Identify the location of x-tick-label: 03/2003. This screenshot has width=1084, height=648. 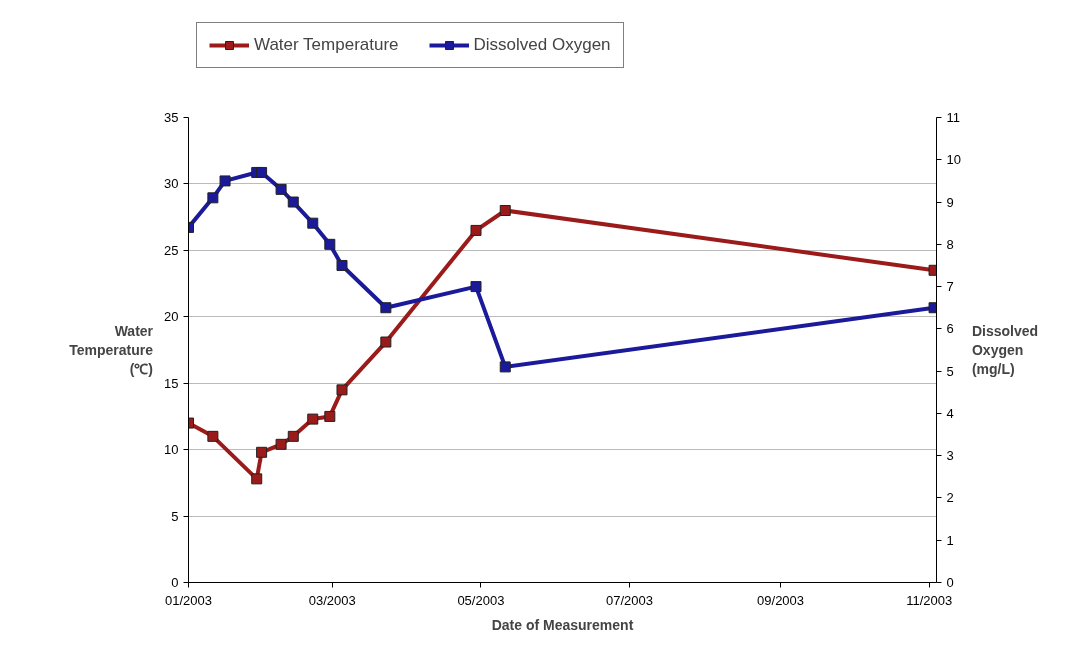
(332, 600).